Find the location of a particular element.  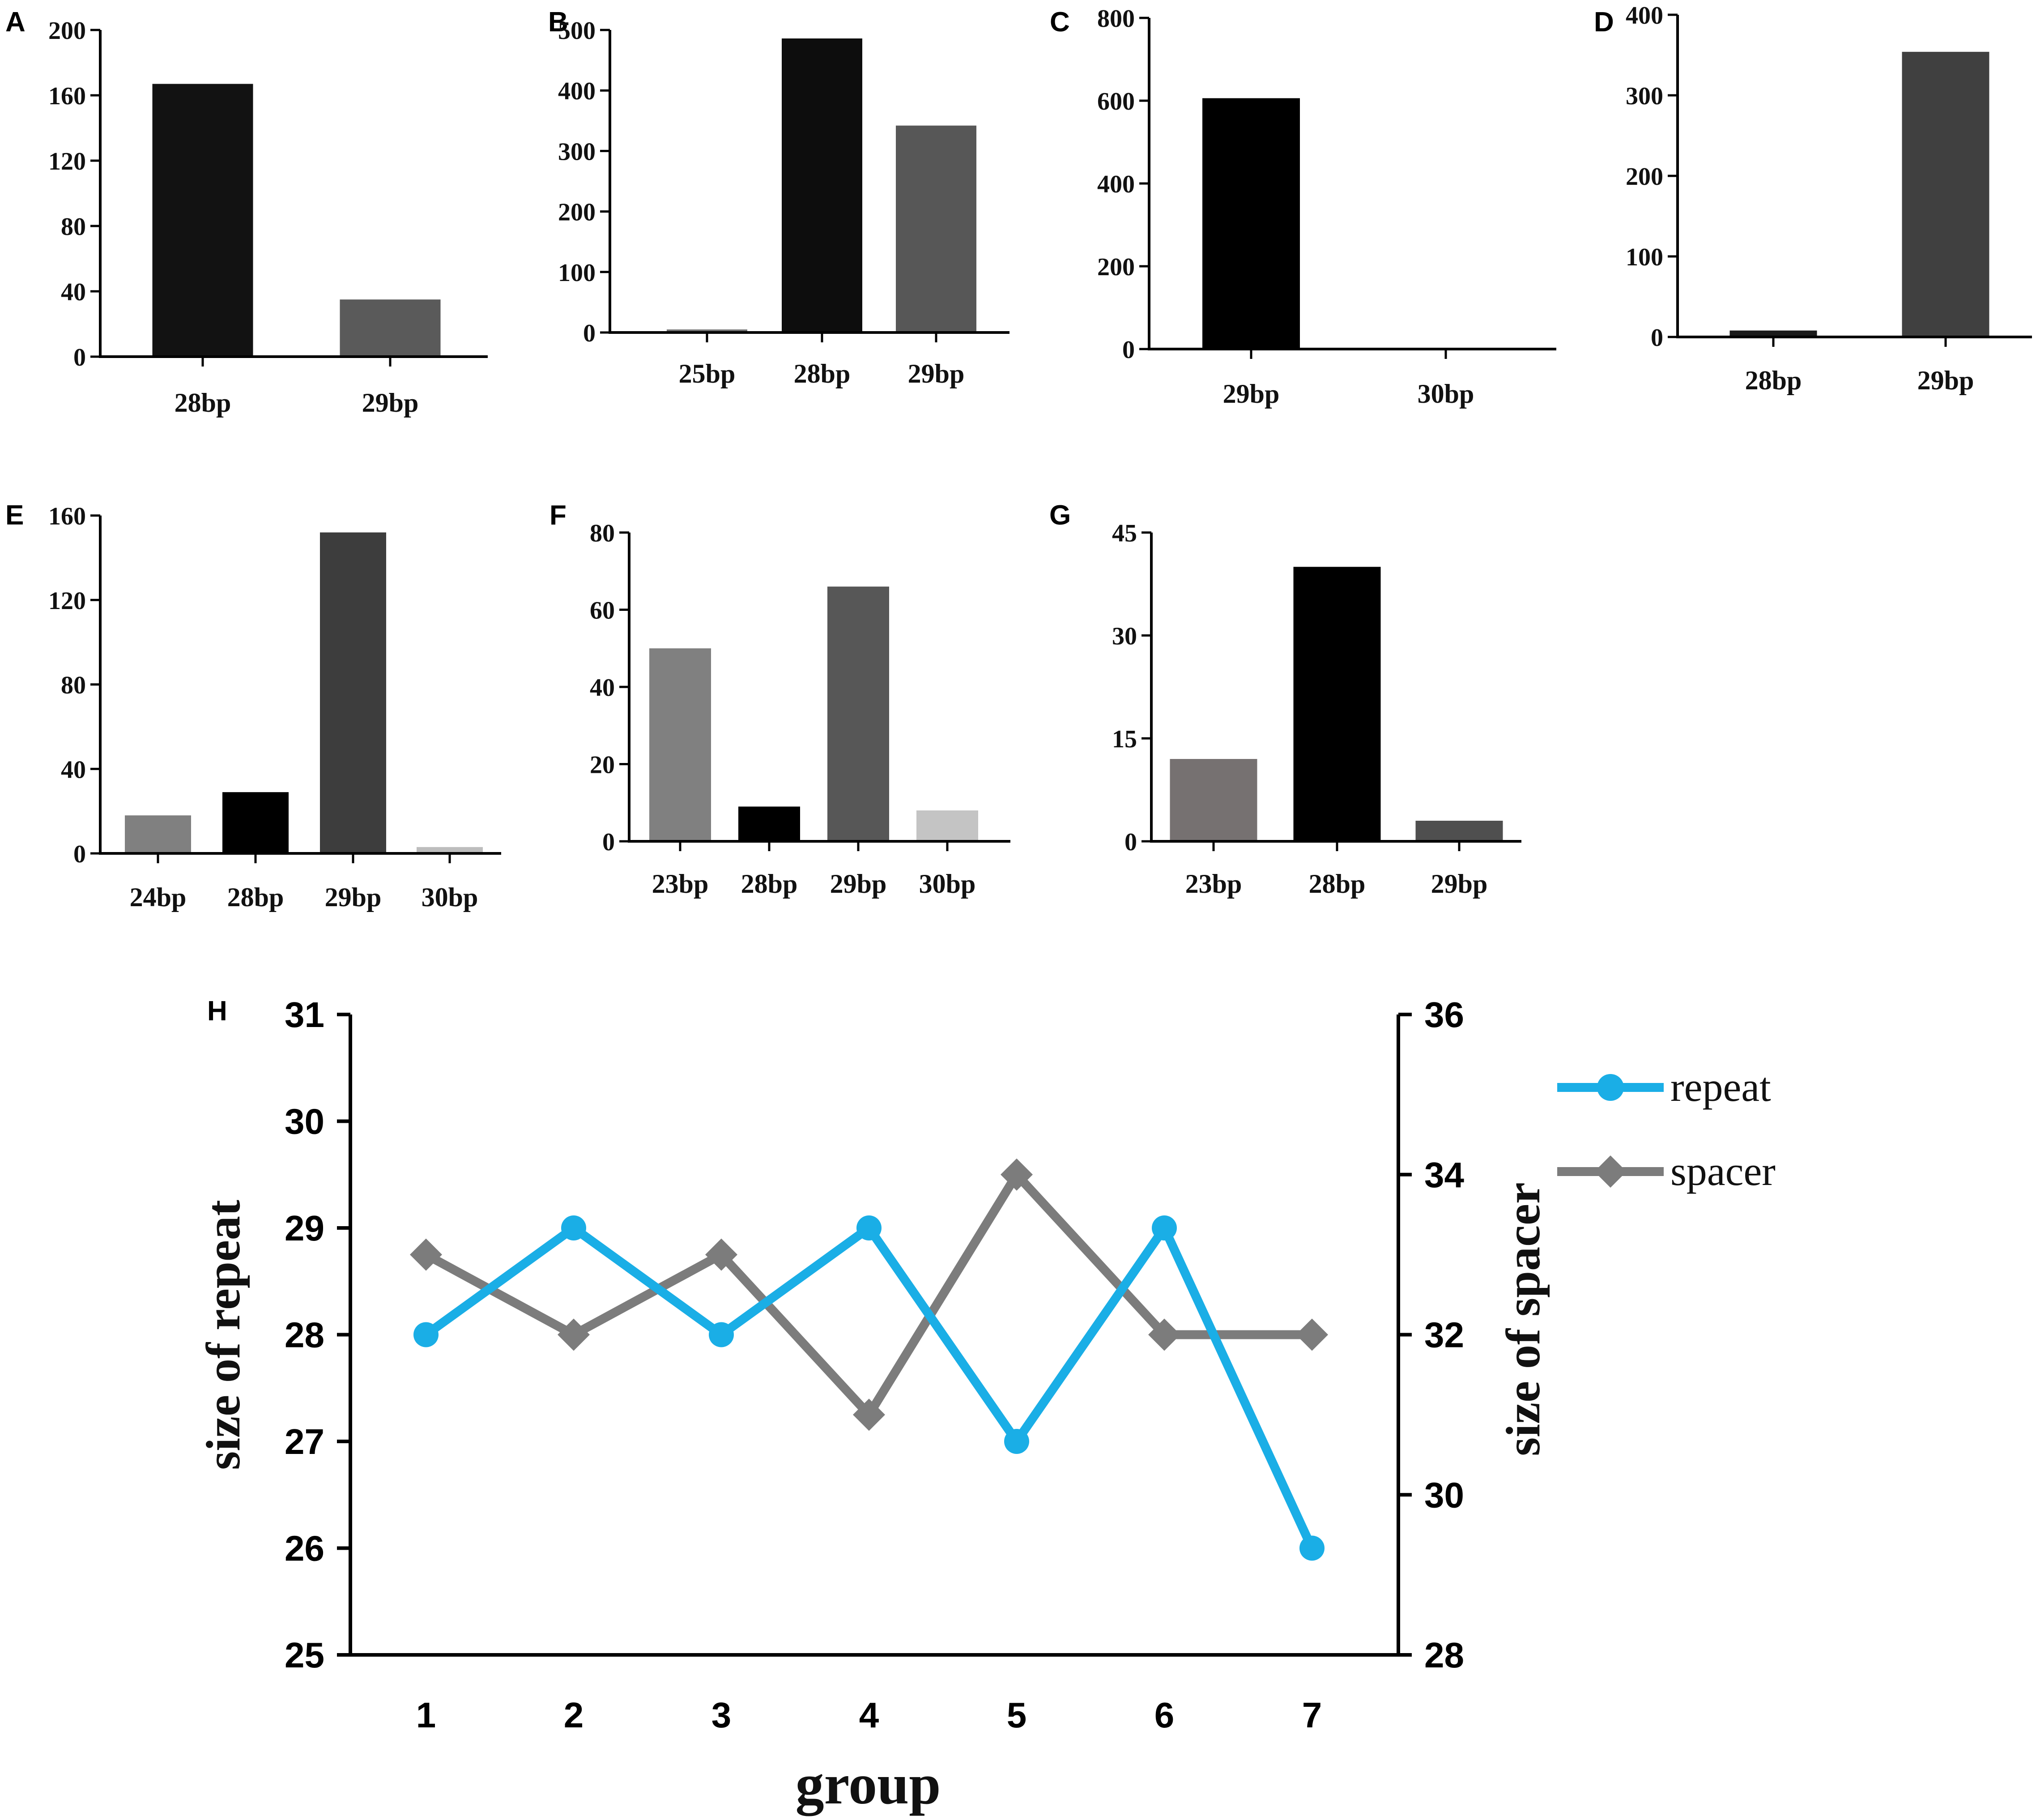

bar-24bp is located at coordinates (158, 834).